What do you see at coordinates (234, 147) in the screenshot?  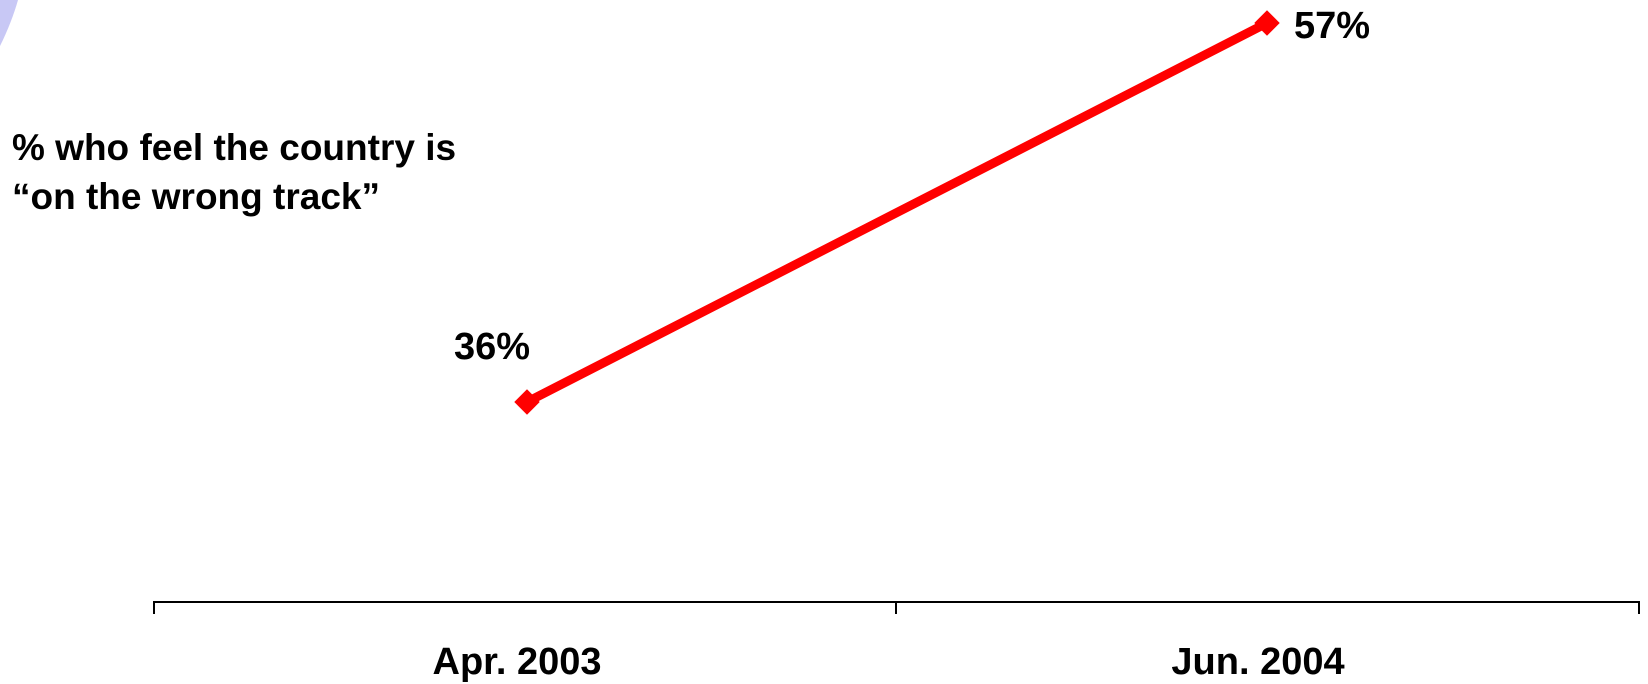 I see `chart-title-line-1: % who feel the country is` at bounding box center [234, 147].